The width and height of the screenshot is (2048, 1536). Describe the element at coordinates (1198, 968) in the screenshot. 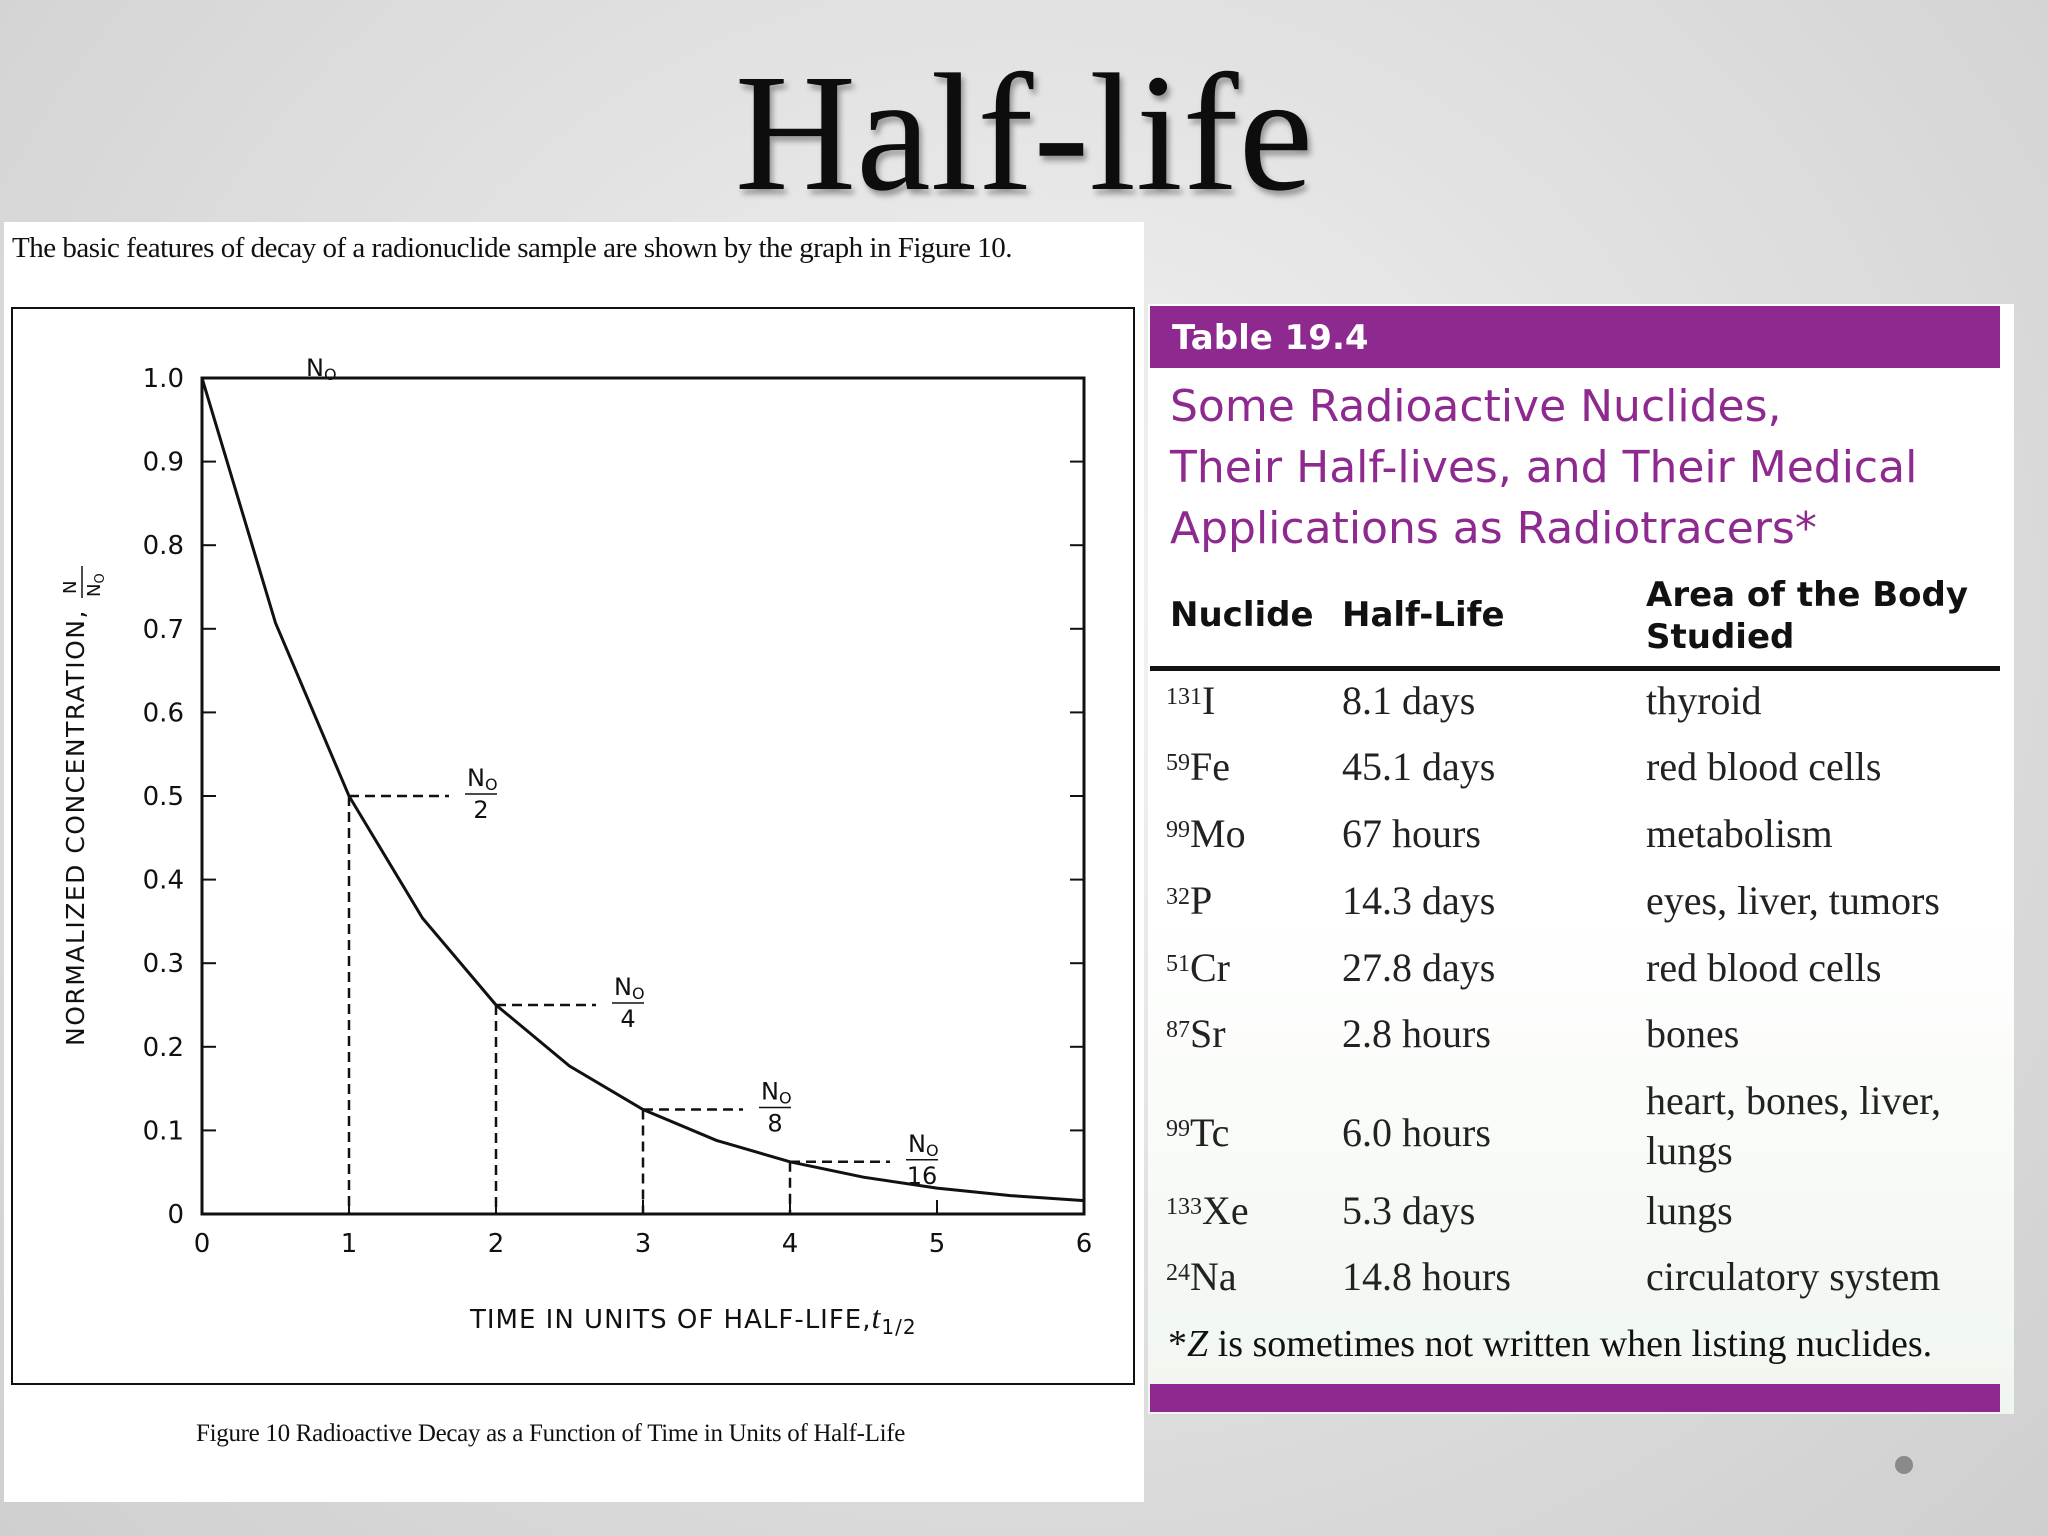

I see `nuclide-cell: 51Cr` at that location.